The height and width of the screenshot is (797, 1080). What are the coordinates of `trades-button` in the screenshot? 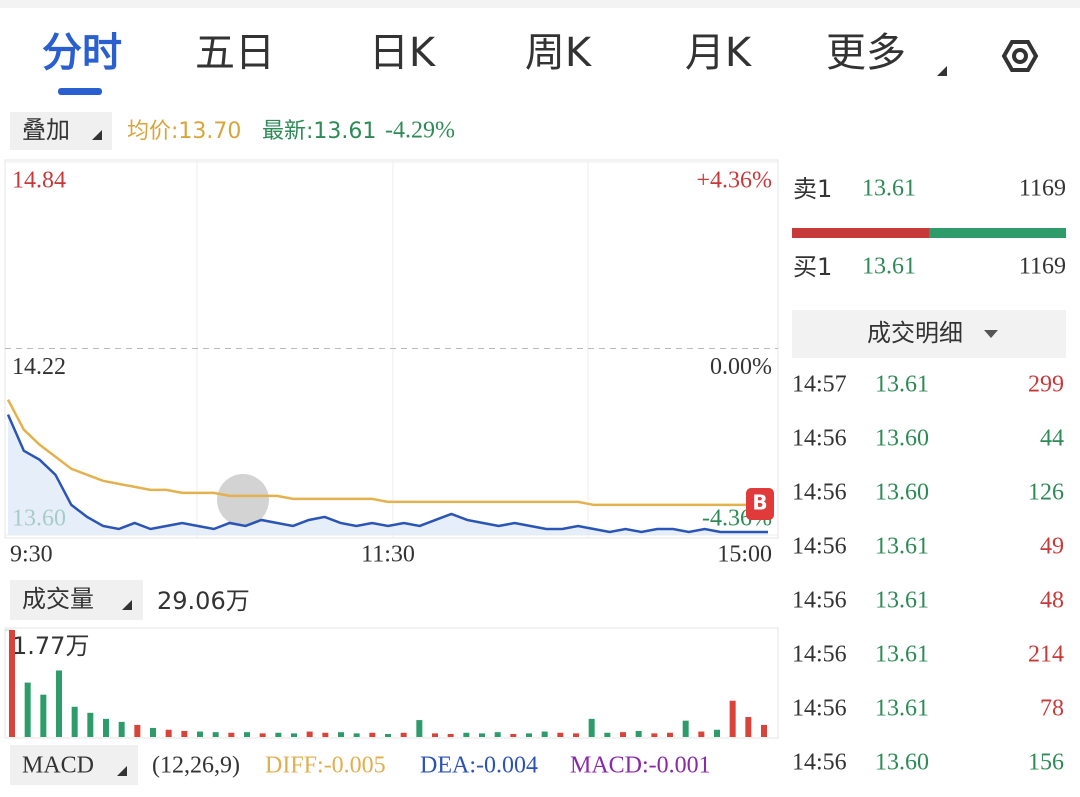 It's located at (929, 334).